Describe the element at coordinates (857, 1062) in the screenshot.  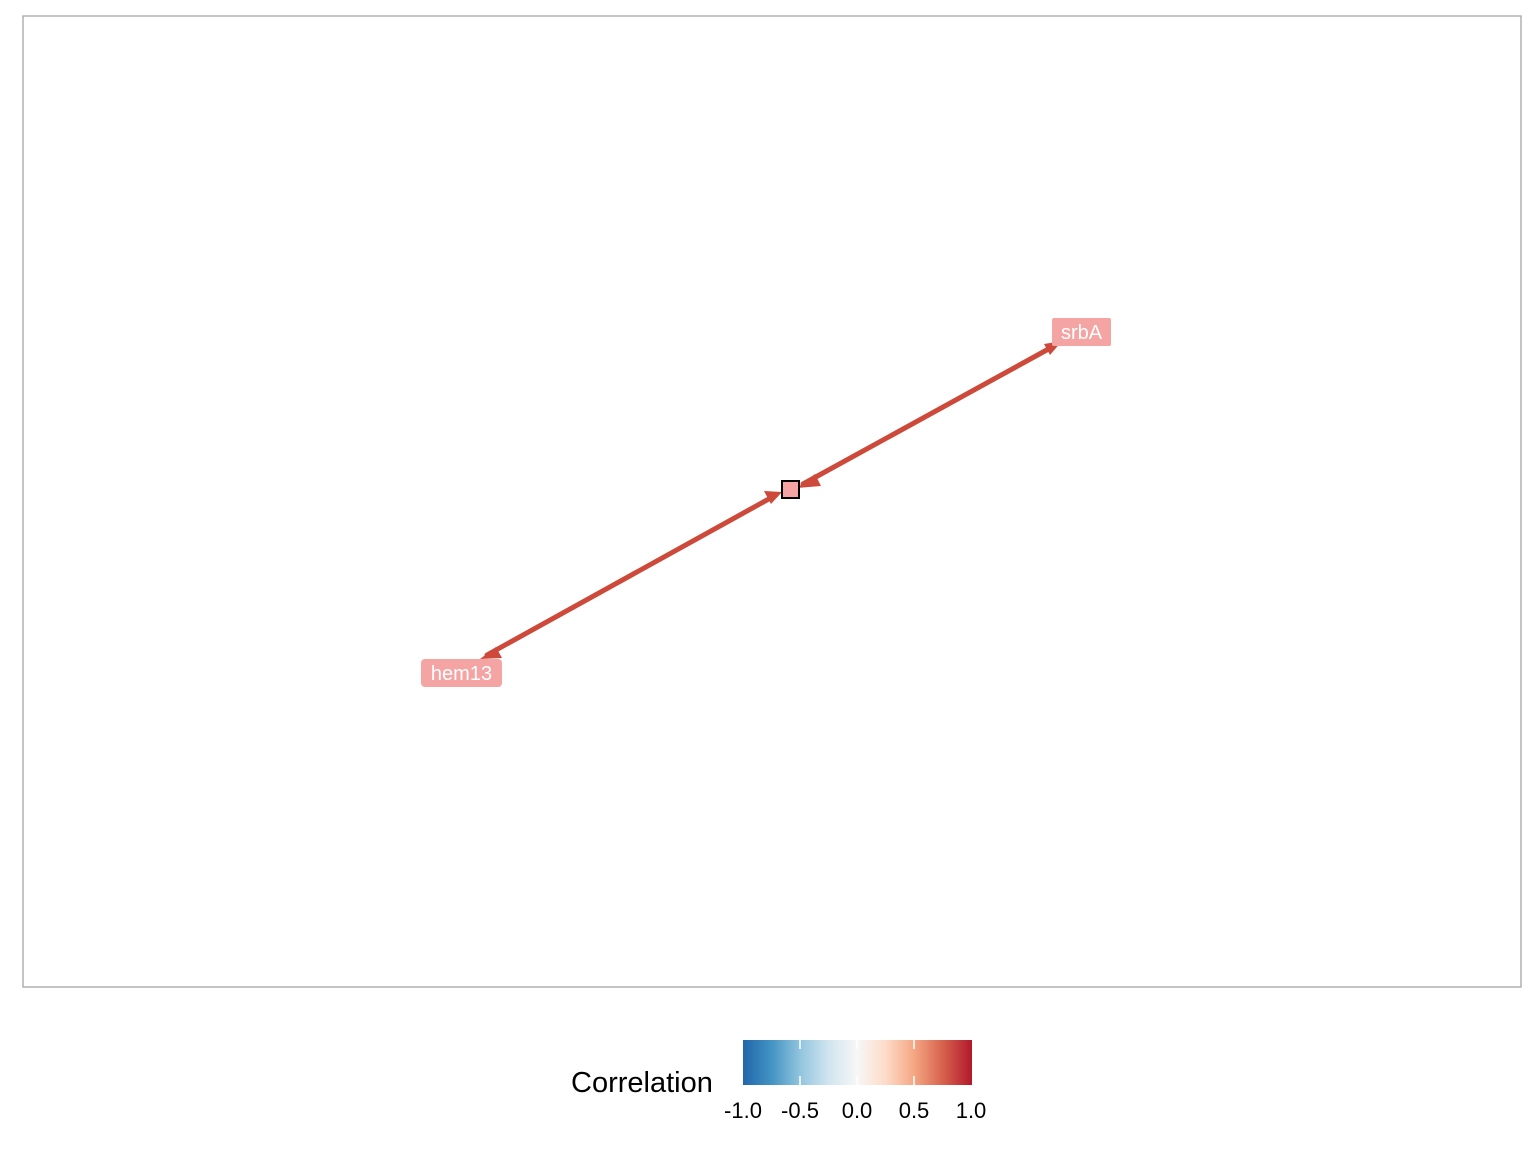
I see `legend-ticks` at that location.